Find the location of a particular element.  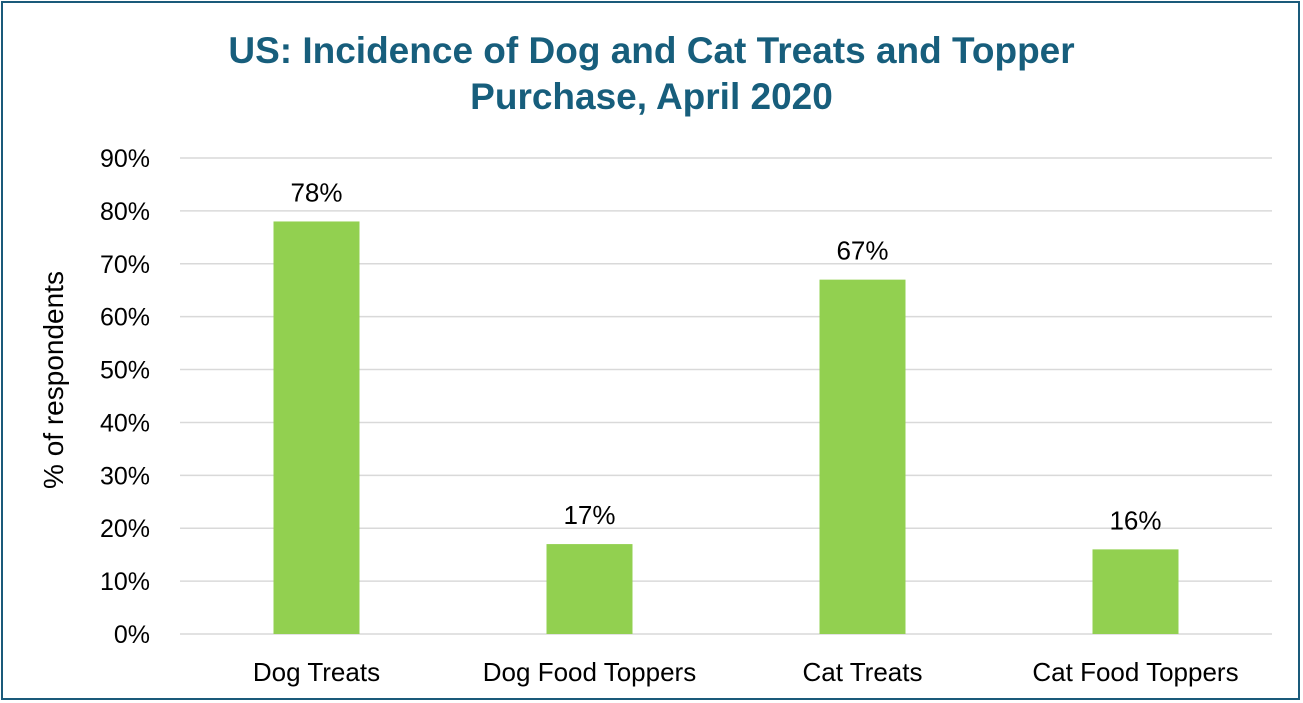

x-category-label: Dog Food Toppers is located at coordinates (589, 672).